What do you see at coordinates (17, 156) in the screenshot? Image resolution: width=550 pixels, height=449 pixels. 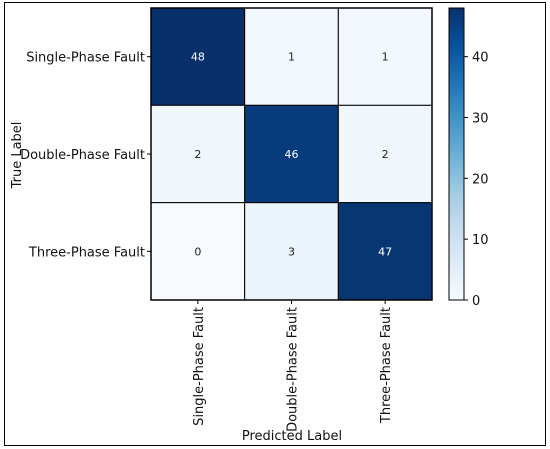 I see `y-axis-label: True Label` at bounding box center [17, 156].